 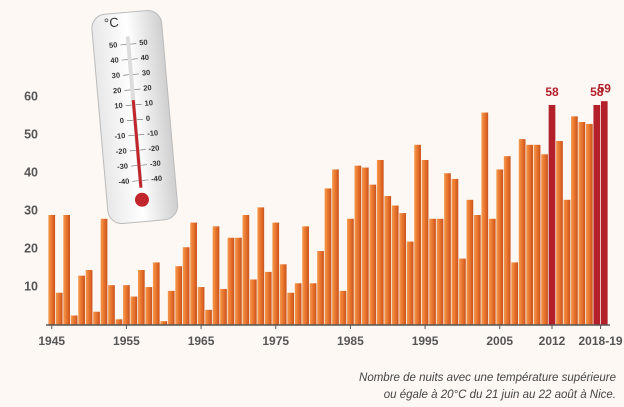 What do you see at coordinates (601, 341) in the screenshot?
I see `x-tick-label: 2018-19` at bounding box center [601, 341].